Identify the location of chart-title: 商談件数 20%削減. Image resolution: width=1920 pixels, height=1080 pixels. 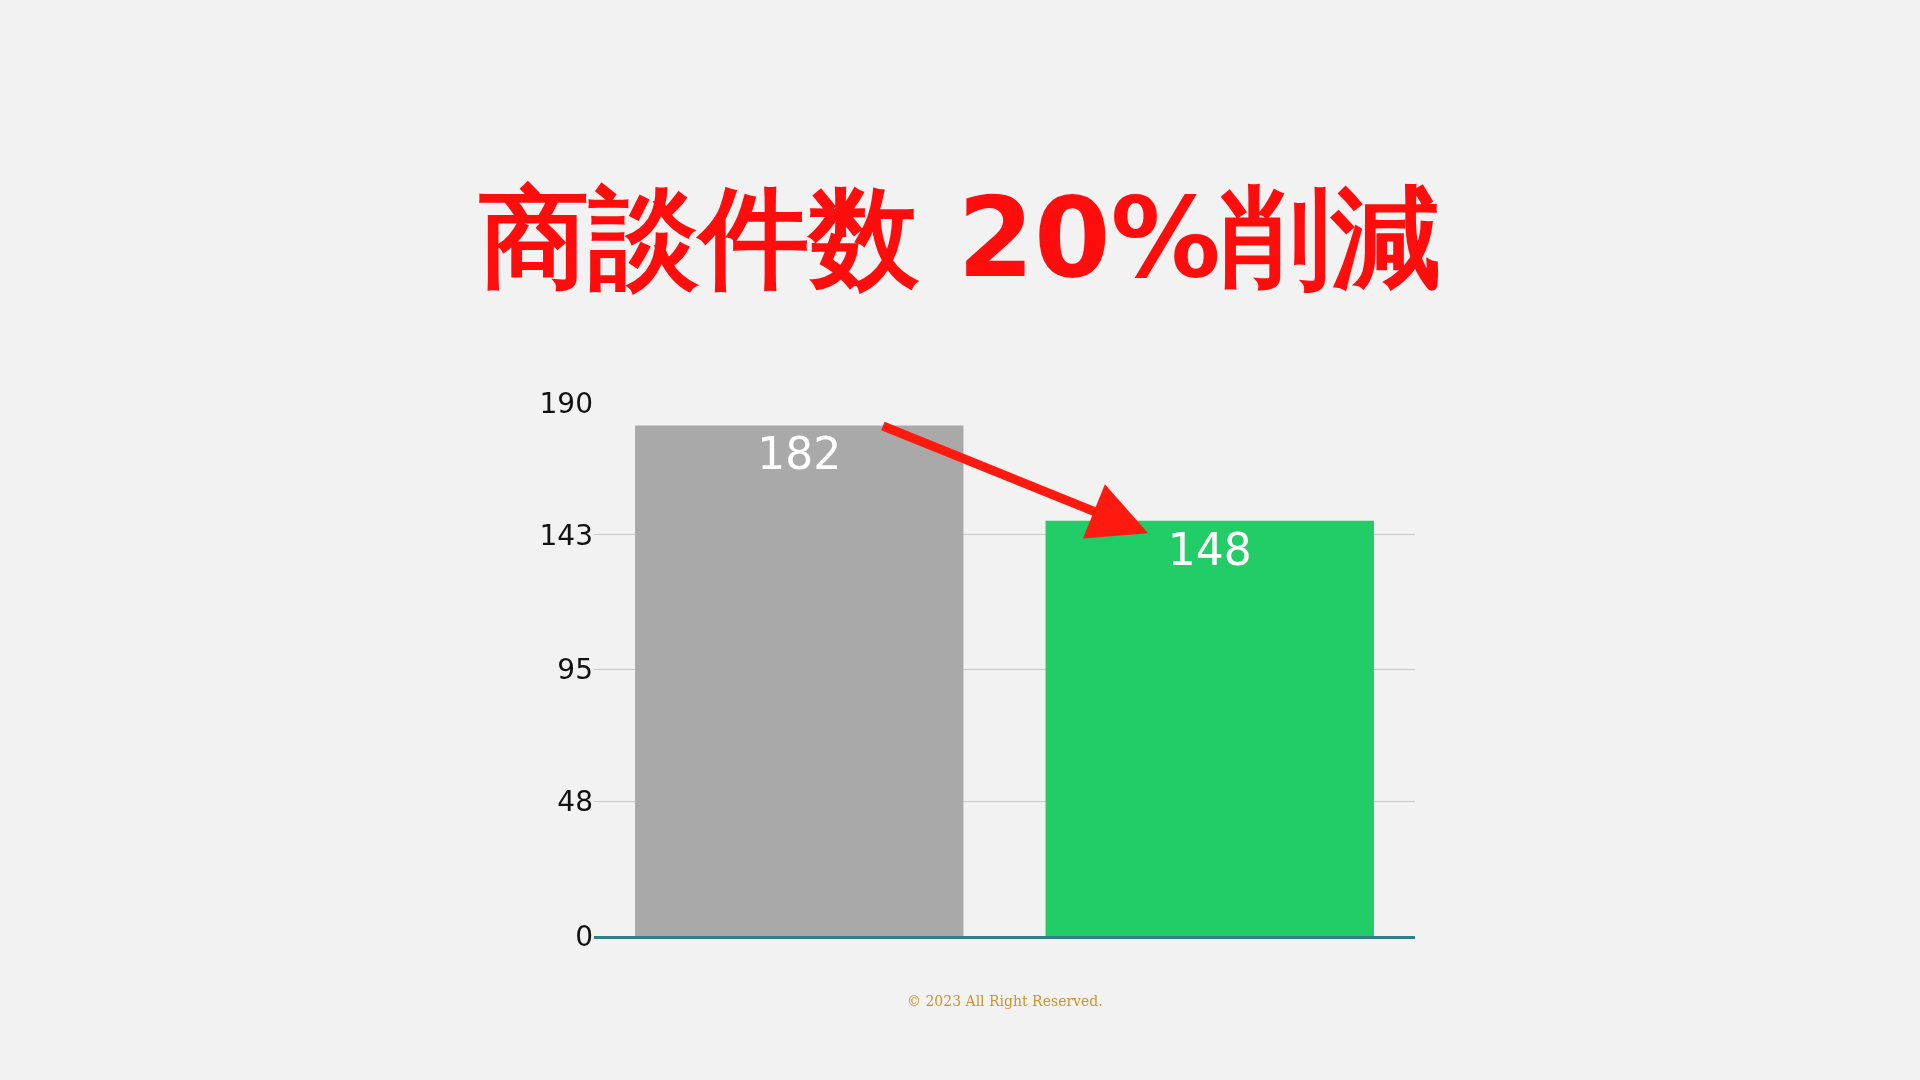
(960, 238).